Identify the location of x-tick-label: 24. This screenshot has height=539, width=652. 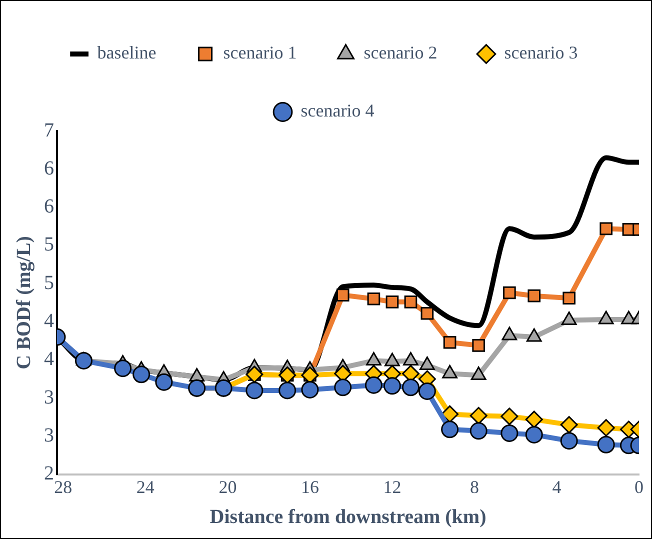
(145, 486).